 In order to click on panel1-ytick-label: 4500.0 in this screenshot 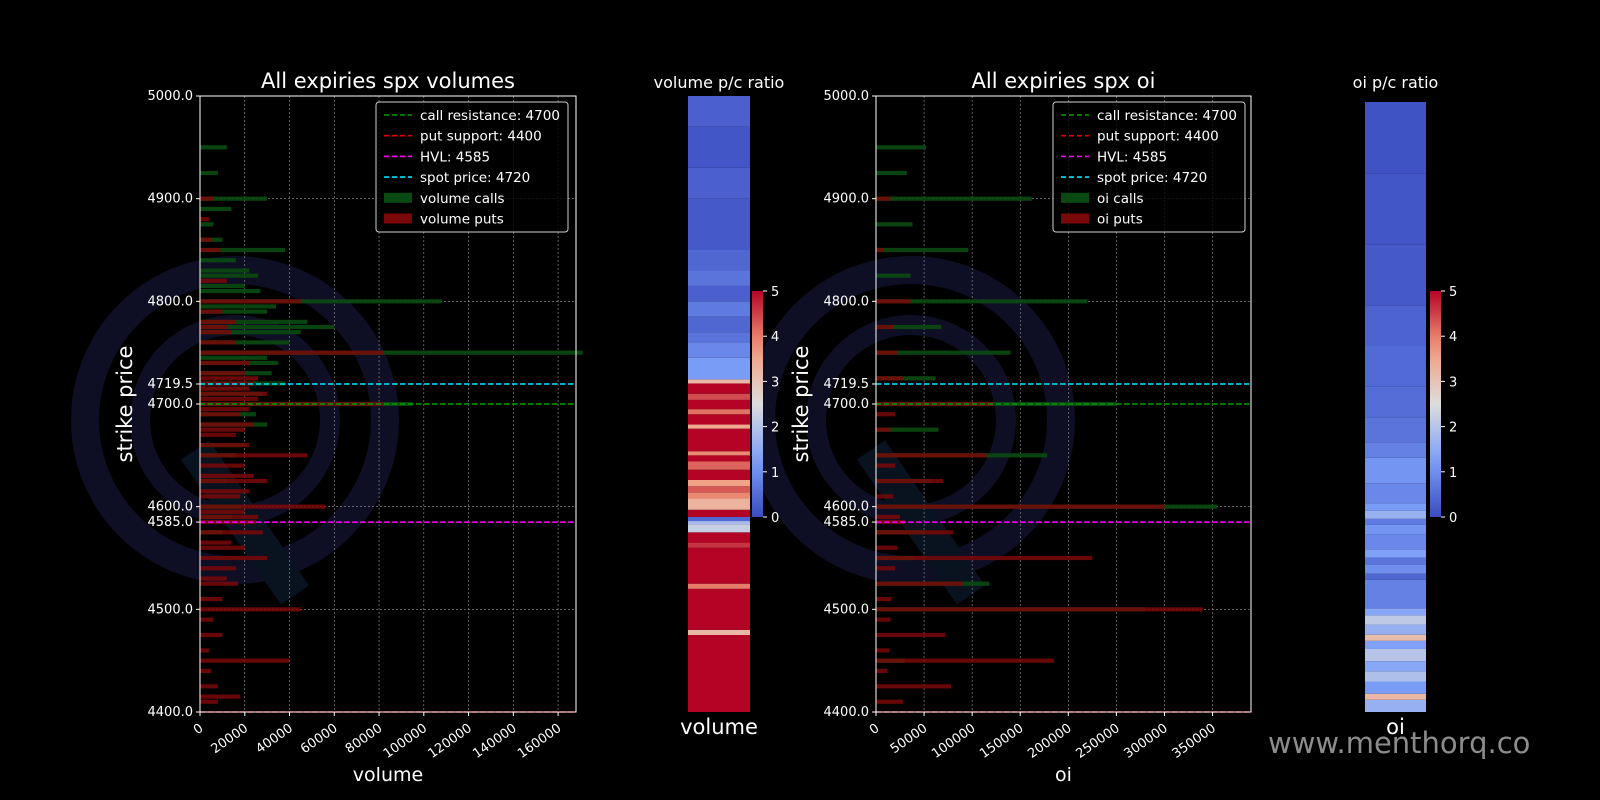, I will do `click(171, 609)`.